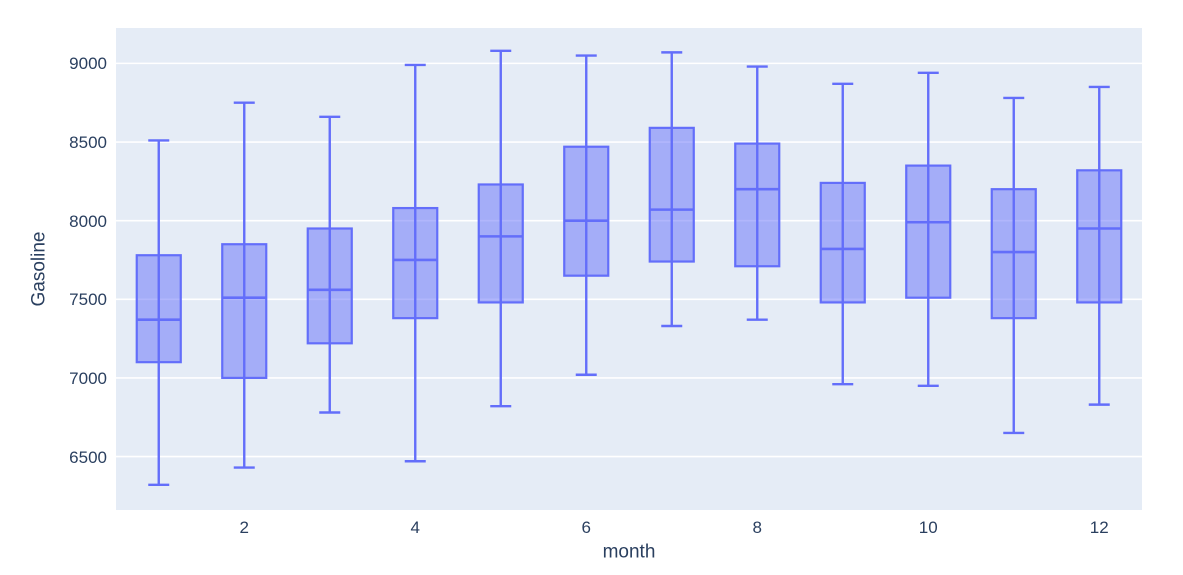 Image resolution: width=1183 pixels, height=575 pixels. Describe the element at coordinates (586, 527) in the screenshot. I see `x-tick-6: 6` at that location.